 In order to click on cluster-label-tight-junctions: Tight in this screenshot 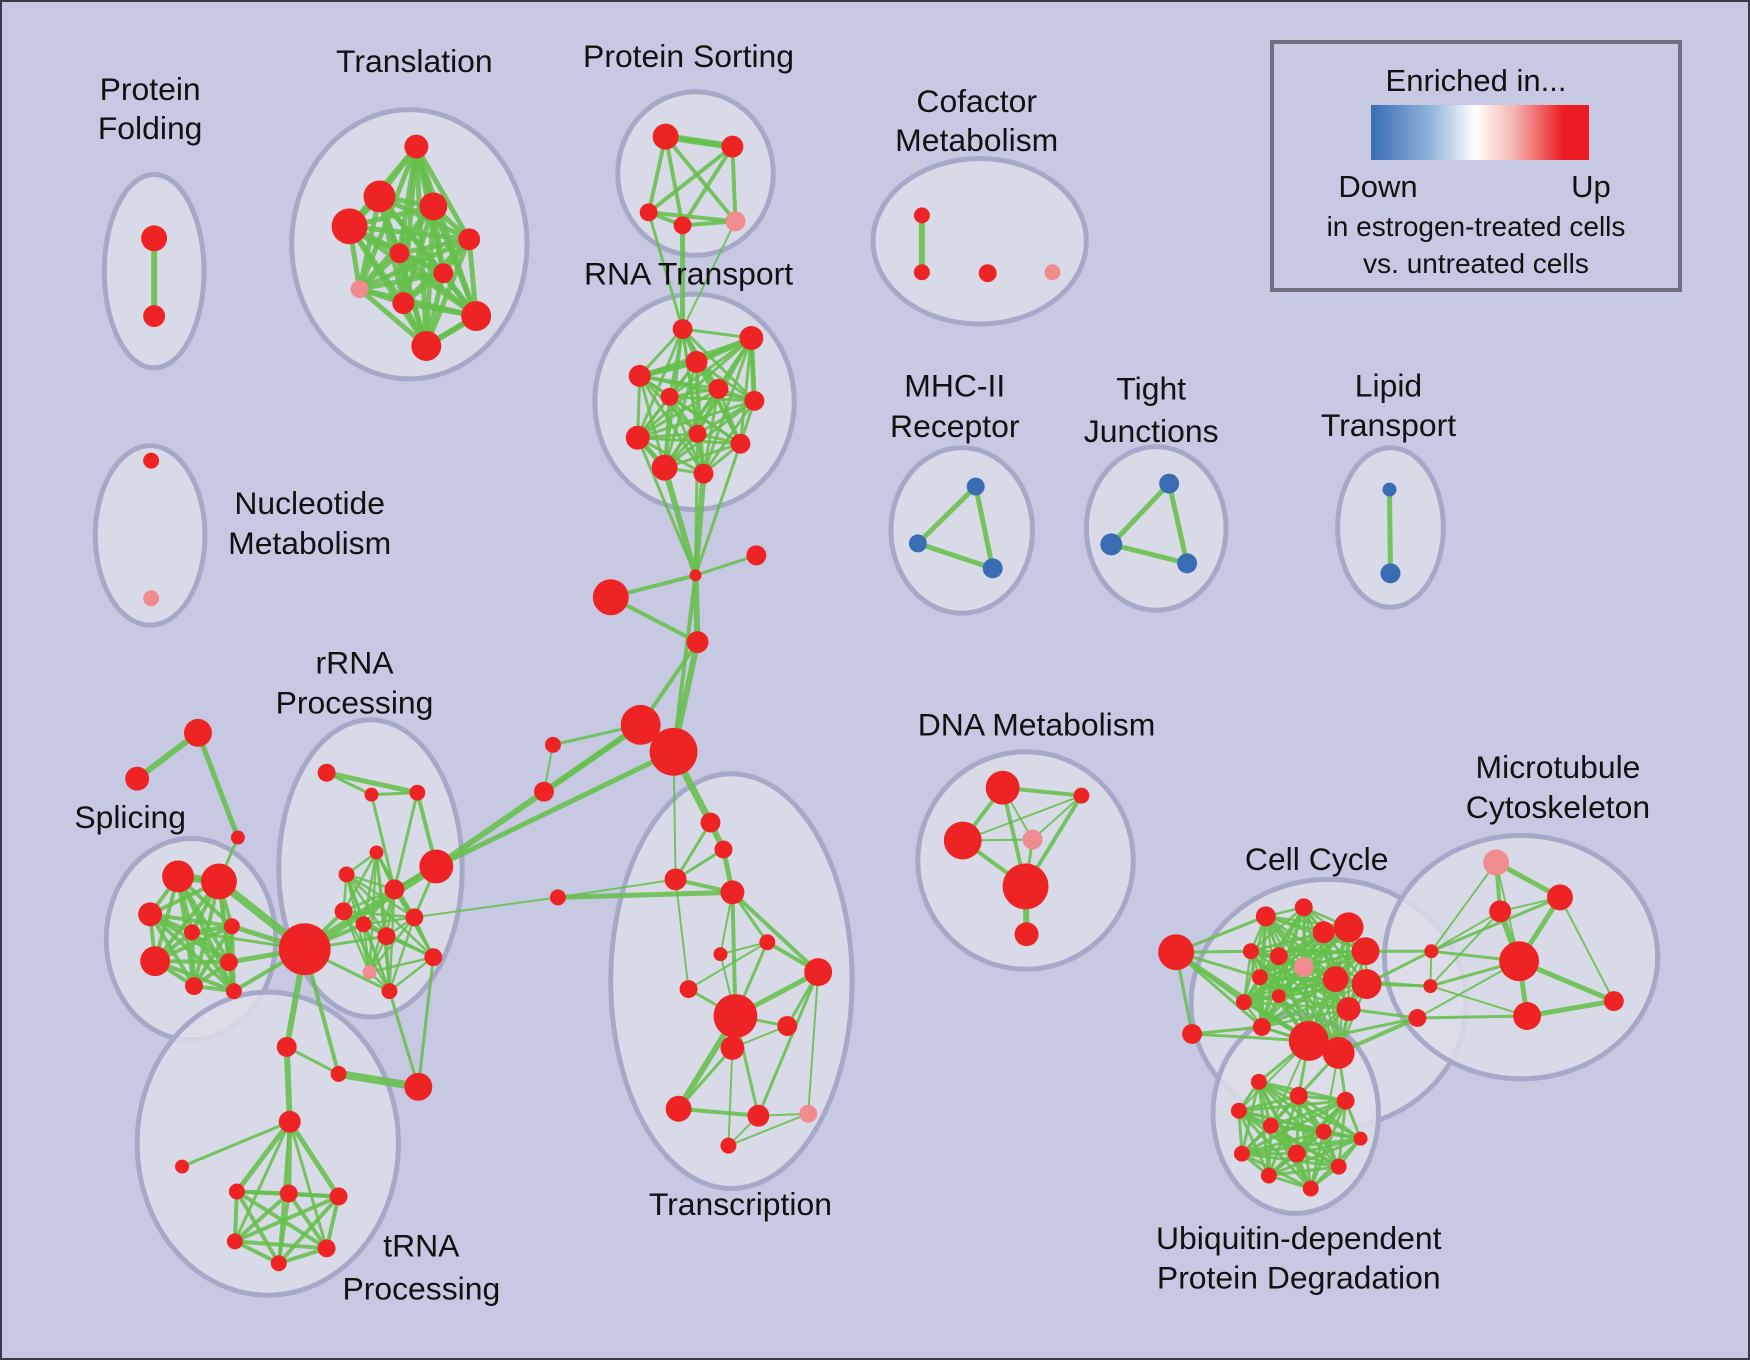, I will do `click(1151, 388)`.